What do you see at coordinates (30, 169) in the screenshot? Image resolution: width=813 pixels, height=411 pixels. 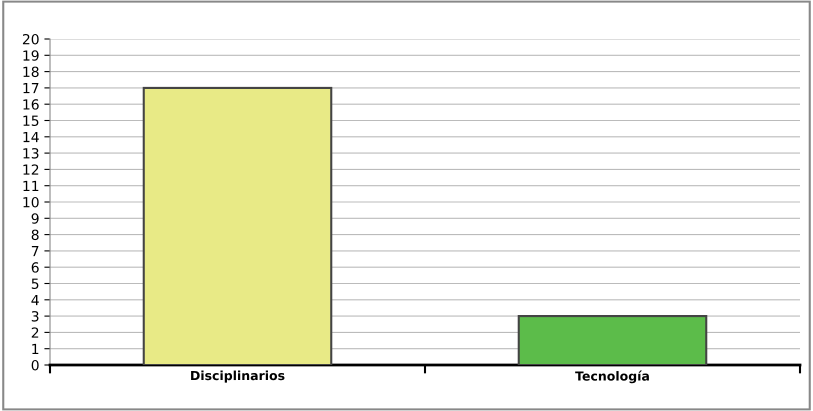 I see `y-tick-label: 12` at bounding box center [30, 169].